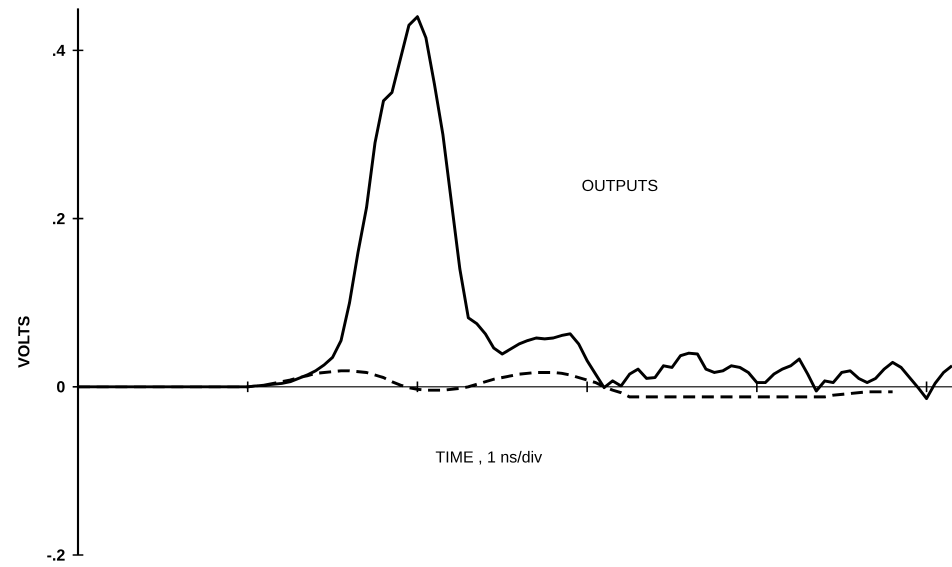 The height and width of the screenshot is (567, 952). What do you see at coordinates (489, 457) in the screenshot?
I see `x-axis-title: TIME , 1 ns/div` at bounding box center [489, 457].